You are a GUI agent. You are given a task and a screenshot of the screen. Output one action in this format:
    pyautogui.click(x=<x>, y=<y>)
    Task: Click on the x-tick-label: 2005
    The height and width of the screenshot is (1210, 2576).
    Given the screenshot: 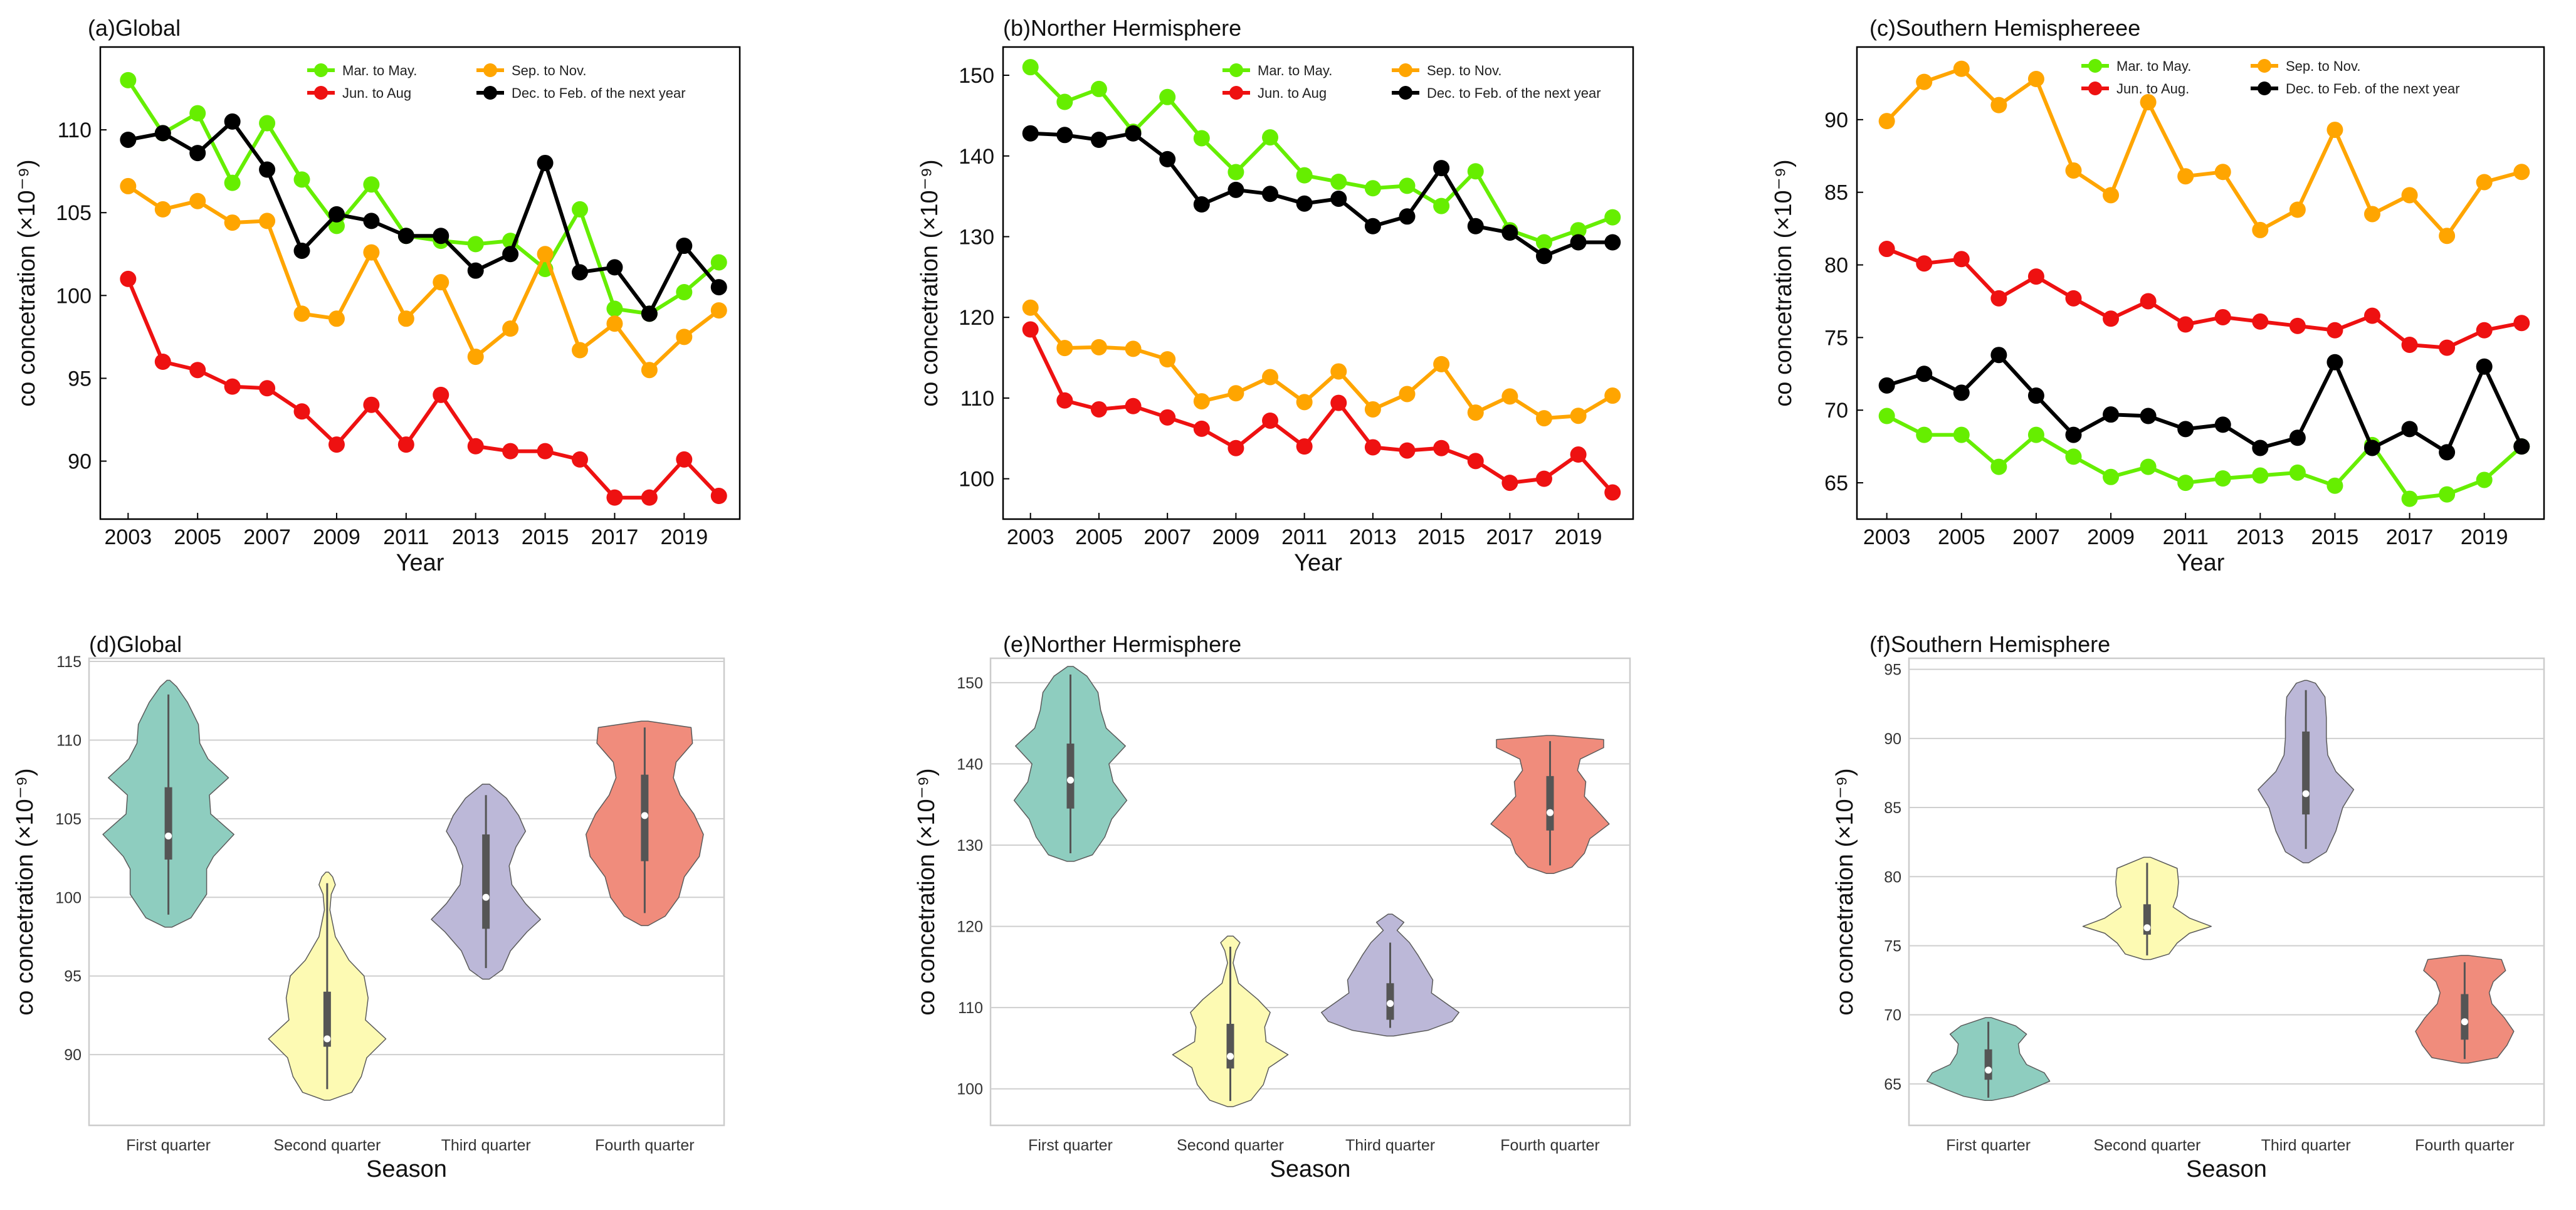 What is the action you would take?
    pyautogui.click(x=197, y=537)
    